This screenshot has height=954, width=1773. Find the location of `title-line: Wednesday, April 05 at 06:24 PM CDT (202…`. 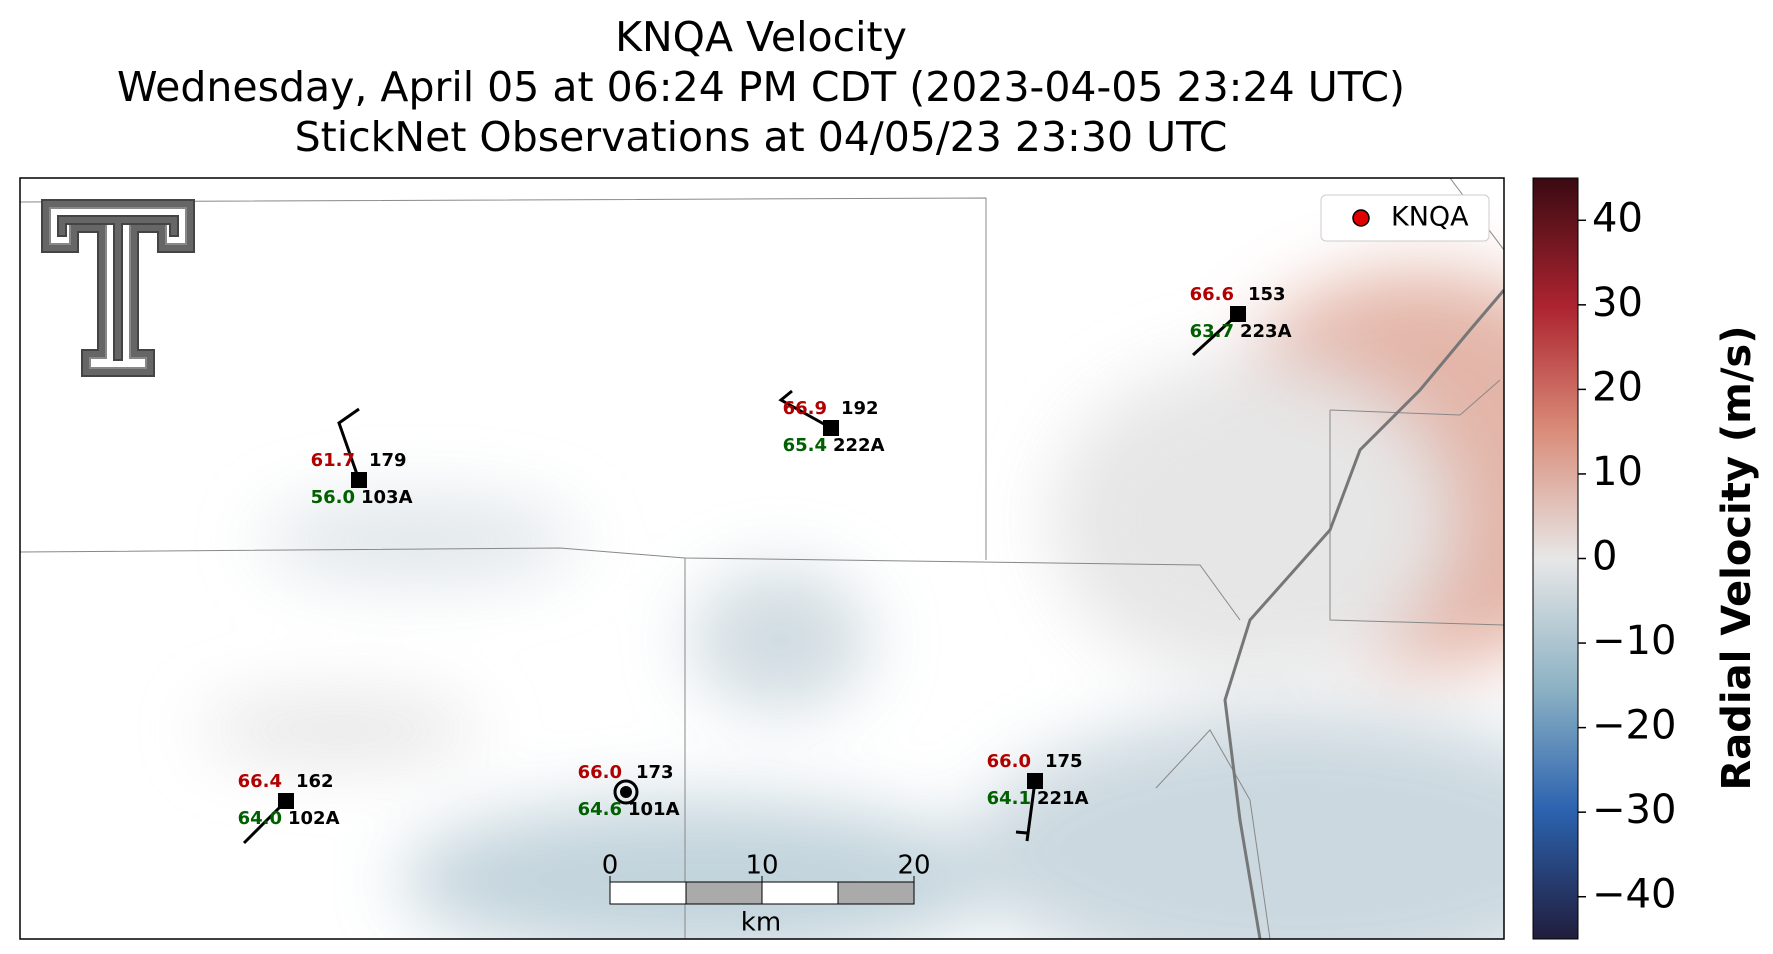

title-line: Wednesday, April 05 at 06:24 PM CDT (202… is located at coordinates (761, 87).